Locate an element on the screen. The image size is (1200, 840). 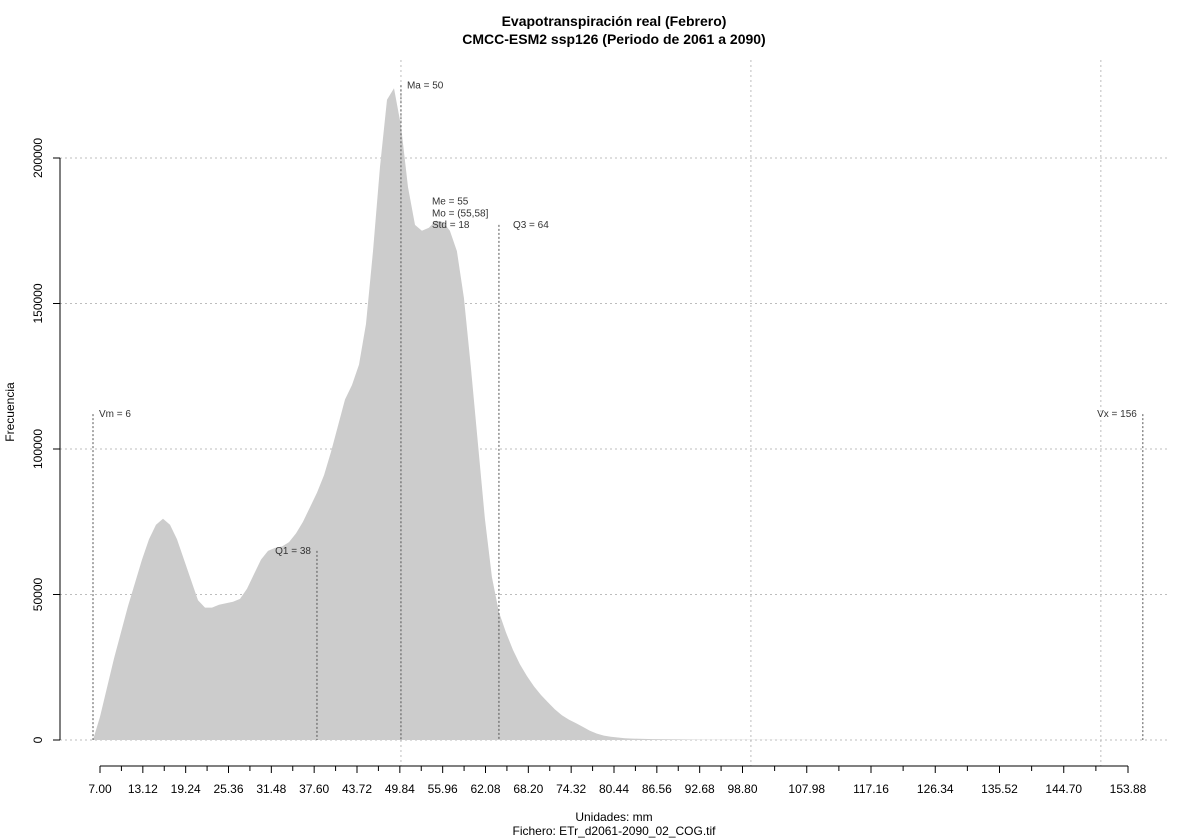
x-tick-label: 153.88 is located at coordinates (1128, 789).